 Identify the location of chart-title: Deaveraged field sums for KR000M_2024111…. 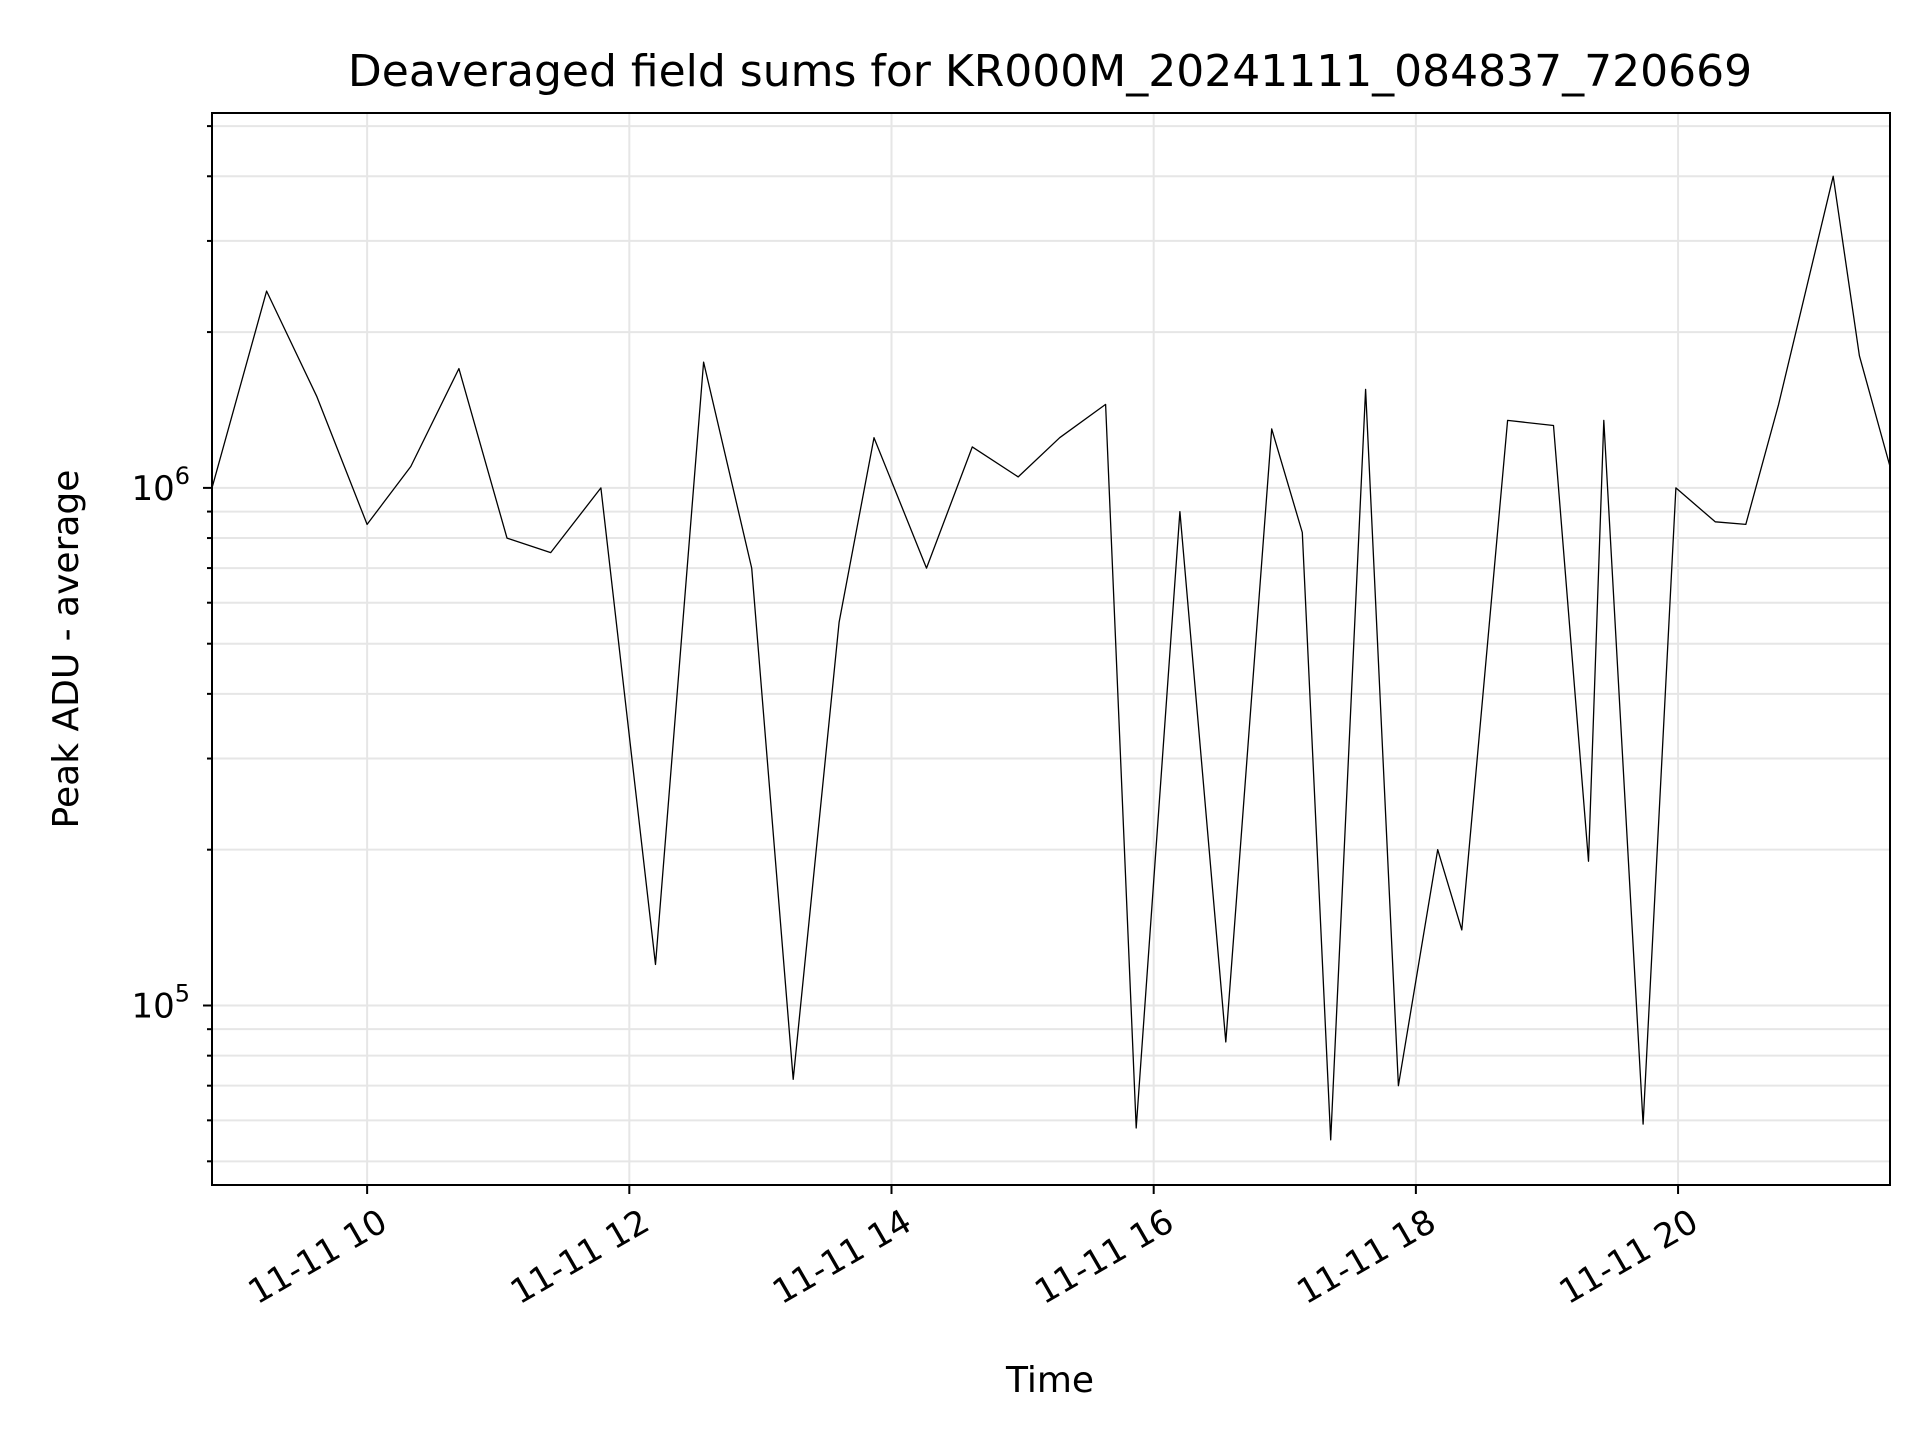
(1050, 71).